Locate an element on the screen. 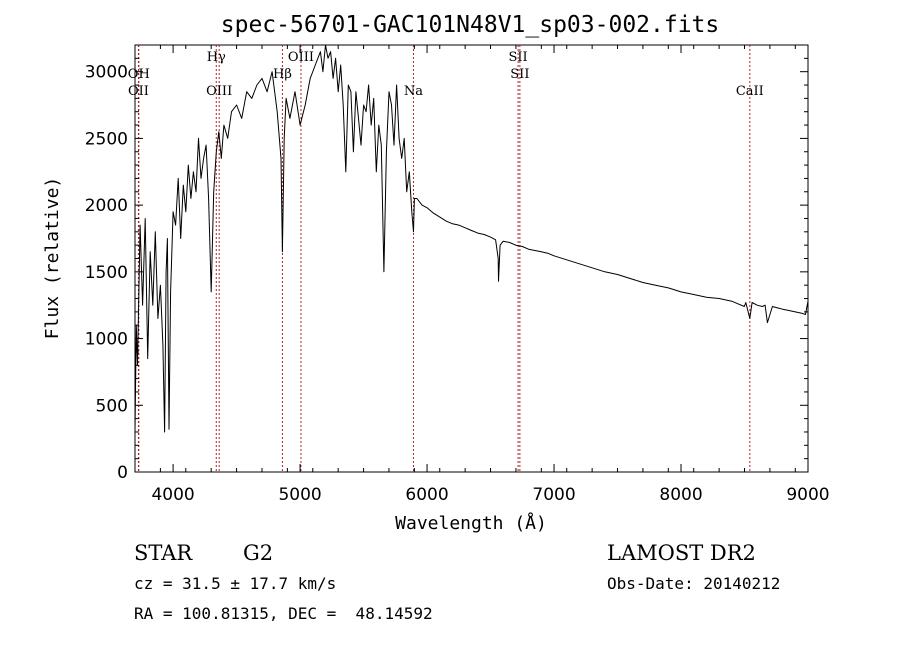 This screenshot has width=900, height=649. survey-name: LAMOST DR2 is located at coordinates (681, 553).